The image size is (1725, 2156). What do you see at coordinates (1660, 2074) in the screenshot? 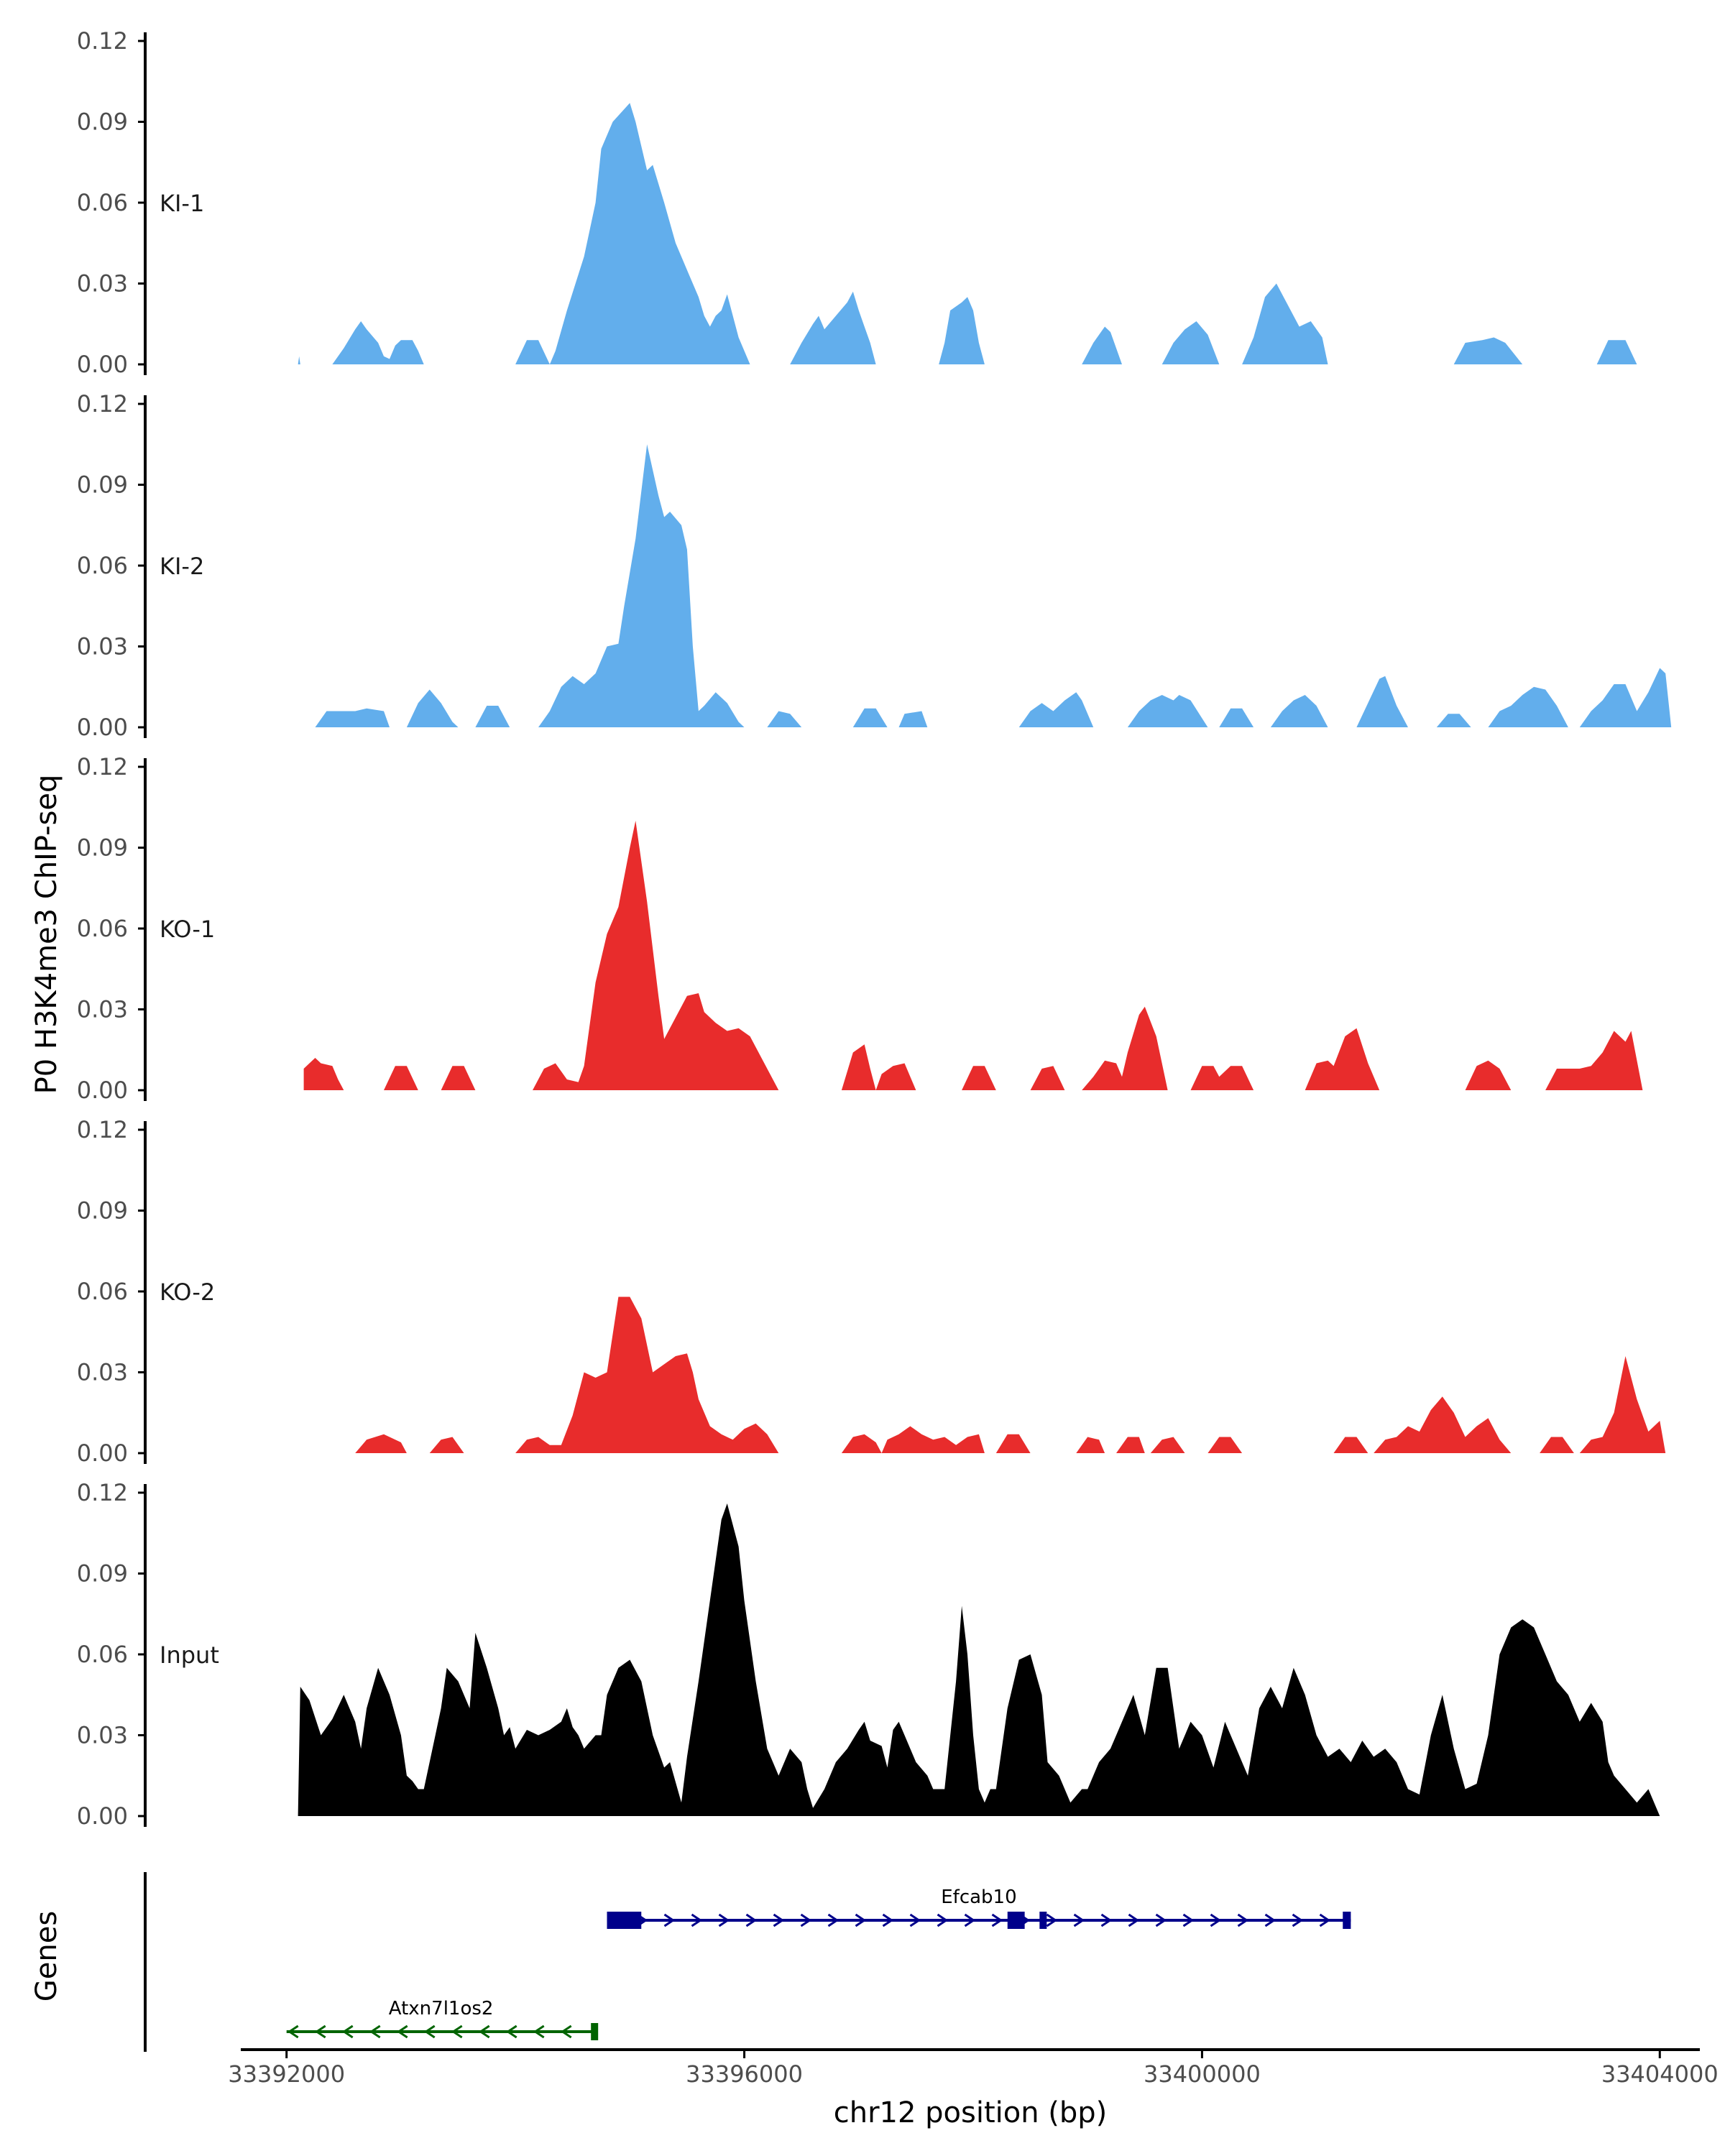
I see `x-tick-label: 33404000` at bounding box center [1660, 2074].